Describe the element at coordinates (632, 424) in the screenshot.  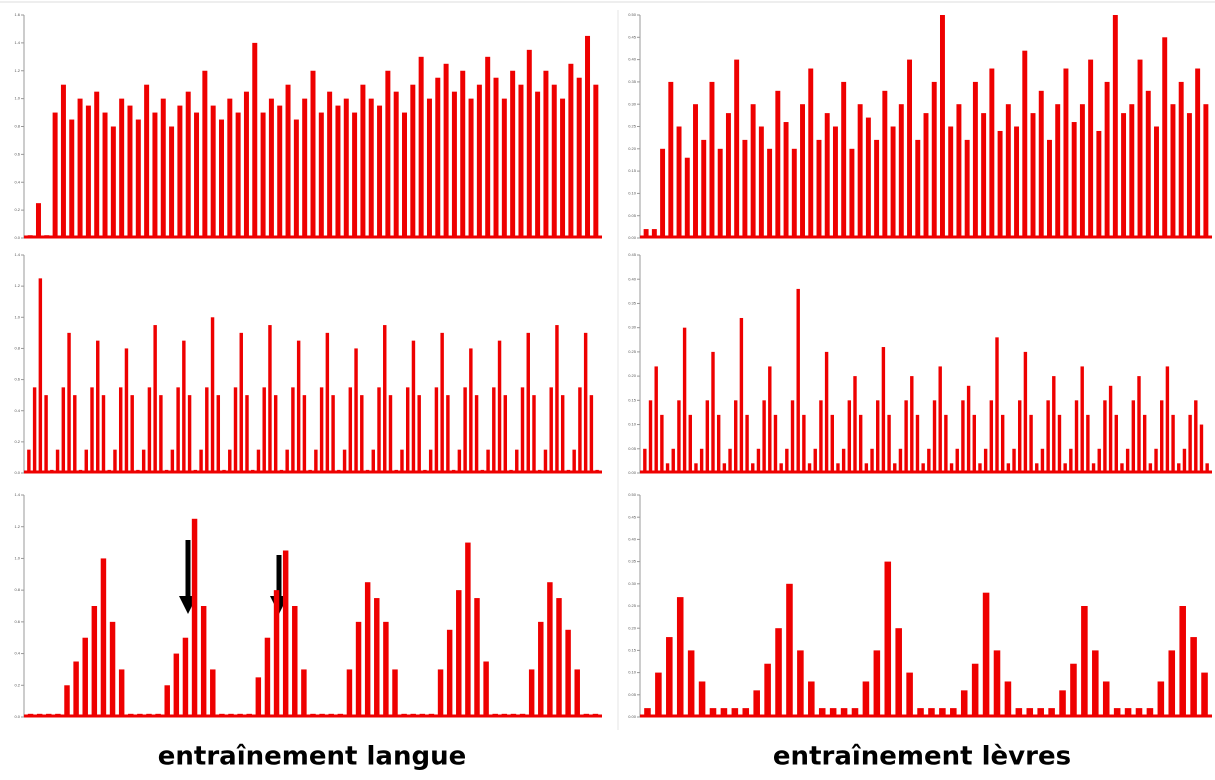
I see `y-tick-label: 0.10` at that location.